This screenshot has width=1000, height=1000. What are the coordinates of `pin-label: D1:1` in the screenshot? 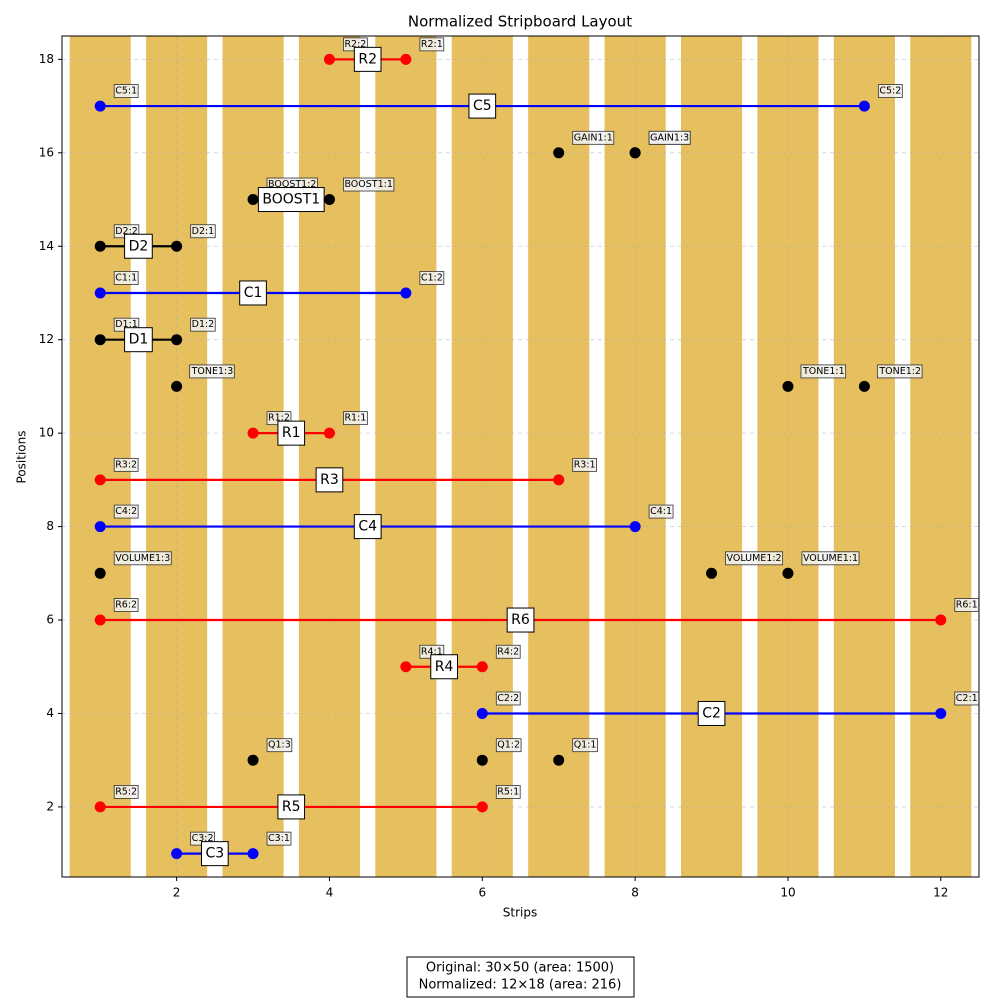 It's located at (126, 324).